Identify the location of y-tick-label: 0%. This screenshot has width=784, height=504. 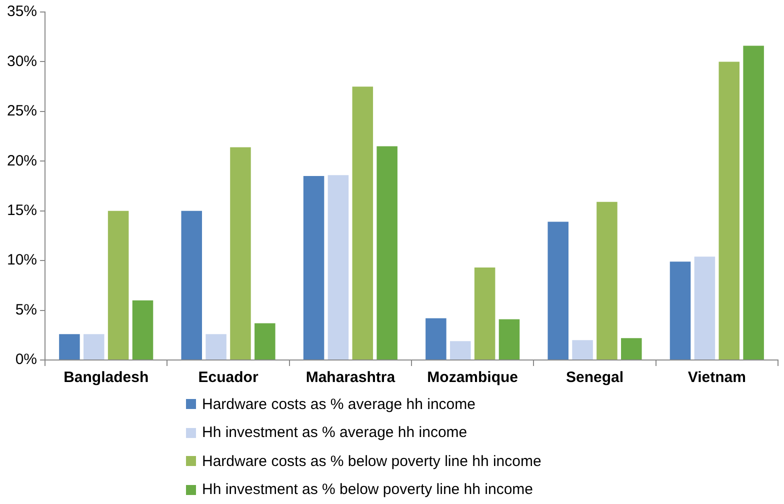
(26, 359).